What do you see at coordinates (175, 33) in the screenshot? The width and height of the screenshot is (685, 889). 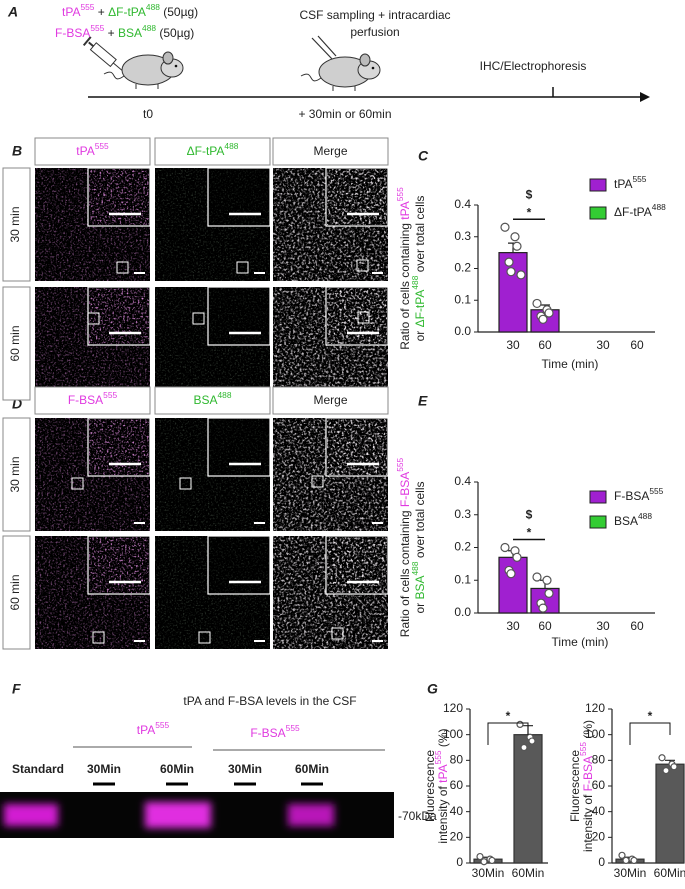 I see `text-part: (50µg)` at bounding box center [175, 33].